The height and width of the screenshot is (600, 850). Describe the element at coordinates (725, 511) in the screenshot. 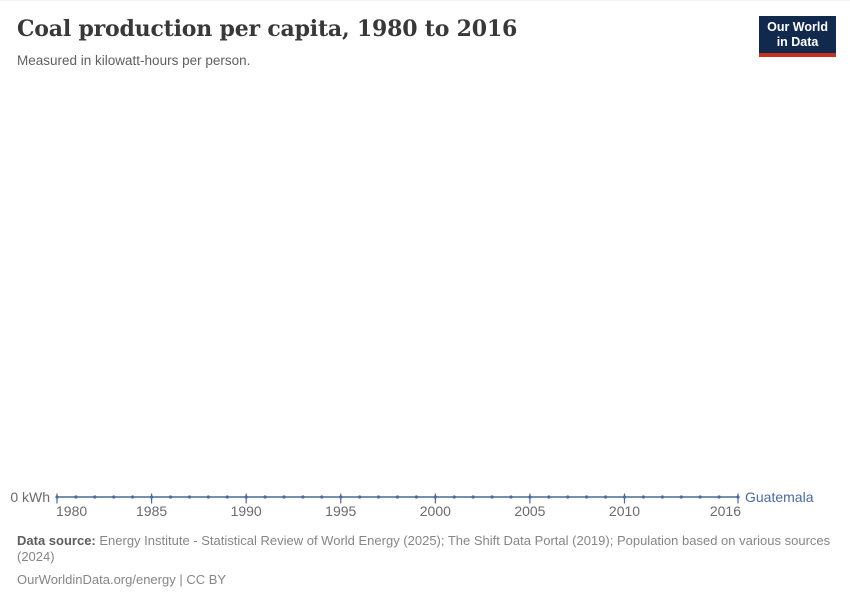

I see `x-axis-tick-label: 2016` at that location.